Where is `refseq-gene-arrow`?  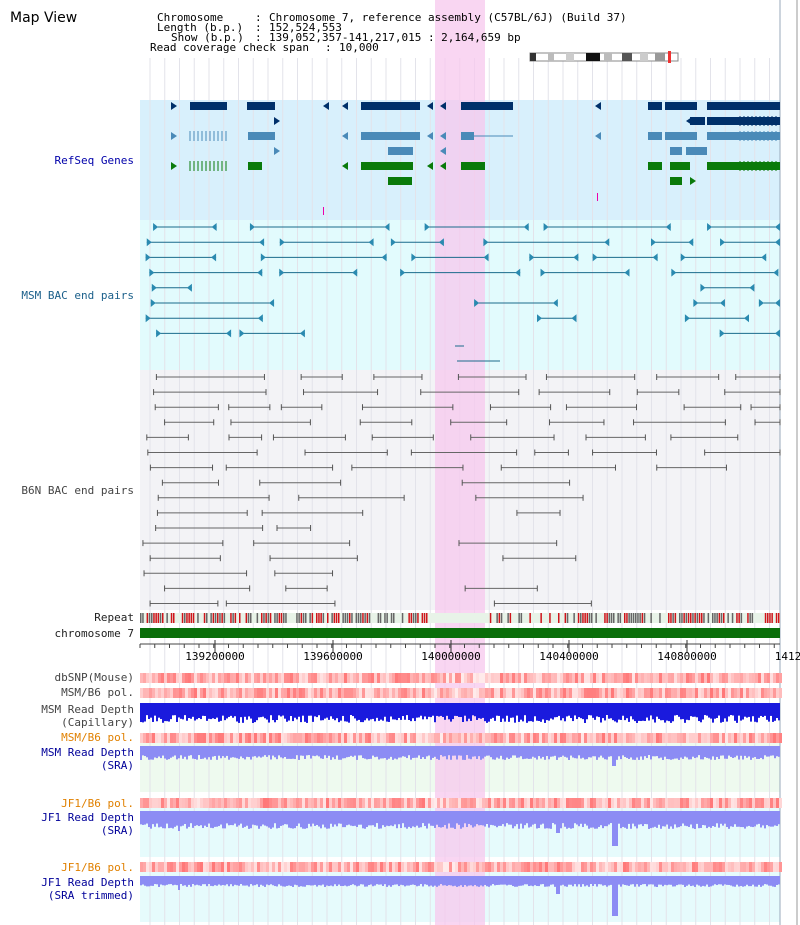 refseq-gene-arrow is located at coordinates (277, 121).